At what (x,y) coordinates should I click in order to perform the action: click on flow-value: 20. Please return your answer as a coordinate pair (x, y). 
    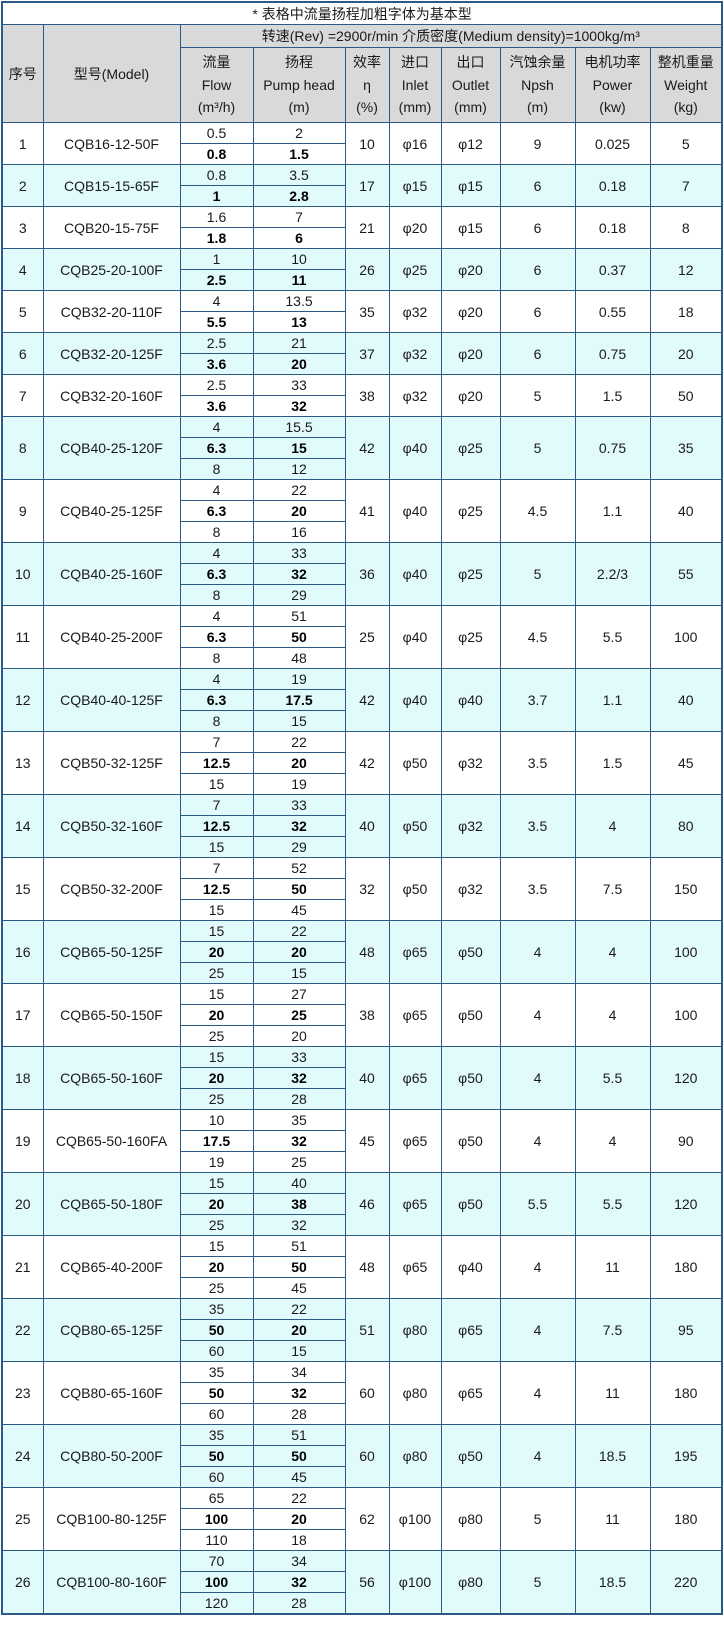
    Looking at the image, I should click on (216, 952).